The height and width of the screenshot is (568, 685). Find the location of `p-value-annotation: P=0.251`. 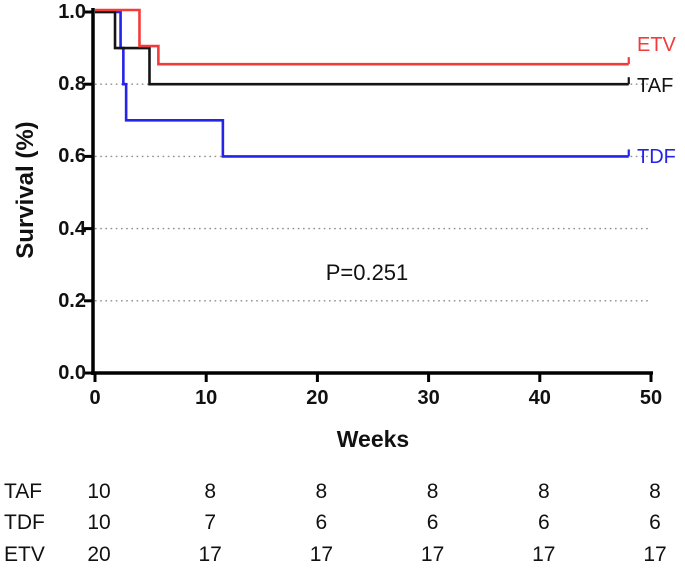

p-value-annotation: P=0.251 is located at coordinates (367, 272).